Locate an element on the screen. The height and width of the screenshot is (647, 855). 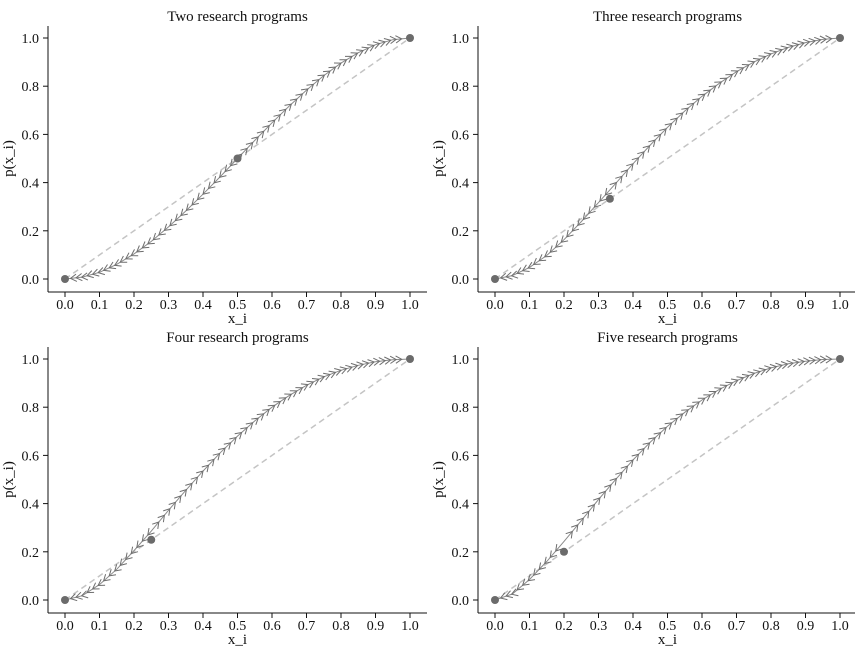
chart-title: Five research programs is located at coordinates (667, 338).